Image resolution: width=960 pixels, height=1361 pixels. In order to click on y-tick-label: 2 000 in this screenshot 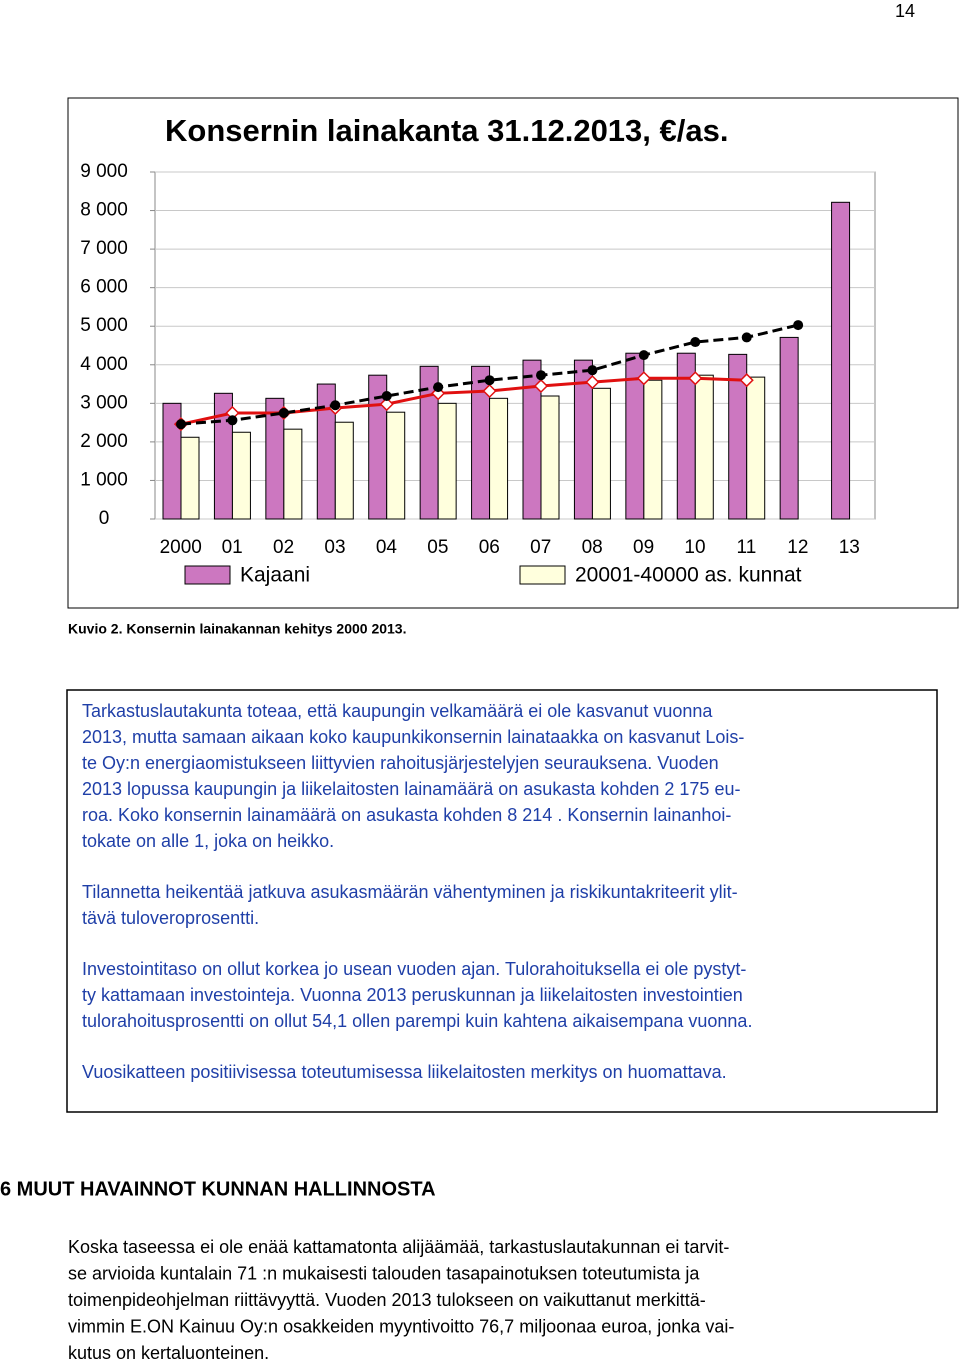, I will do `click(104, 441)`.